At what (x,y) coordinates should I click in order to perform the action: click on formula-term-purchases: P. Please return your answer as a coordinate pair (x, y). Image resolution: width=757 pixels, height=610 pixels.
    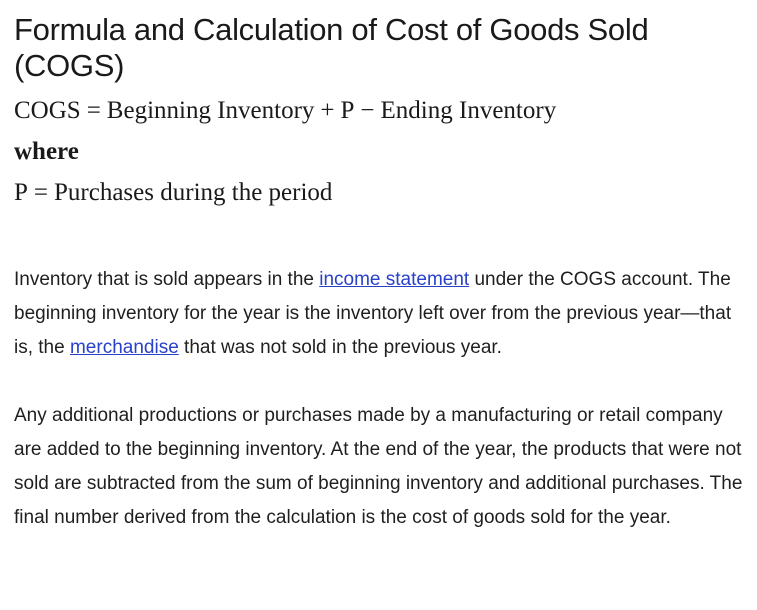
    Looking at the image, I should click on (347, 110).